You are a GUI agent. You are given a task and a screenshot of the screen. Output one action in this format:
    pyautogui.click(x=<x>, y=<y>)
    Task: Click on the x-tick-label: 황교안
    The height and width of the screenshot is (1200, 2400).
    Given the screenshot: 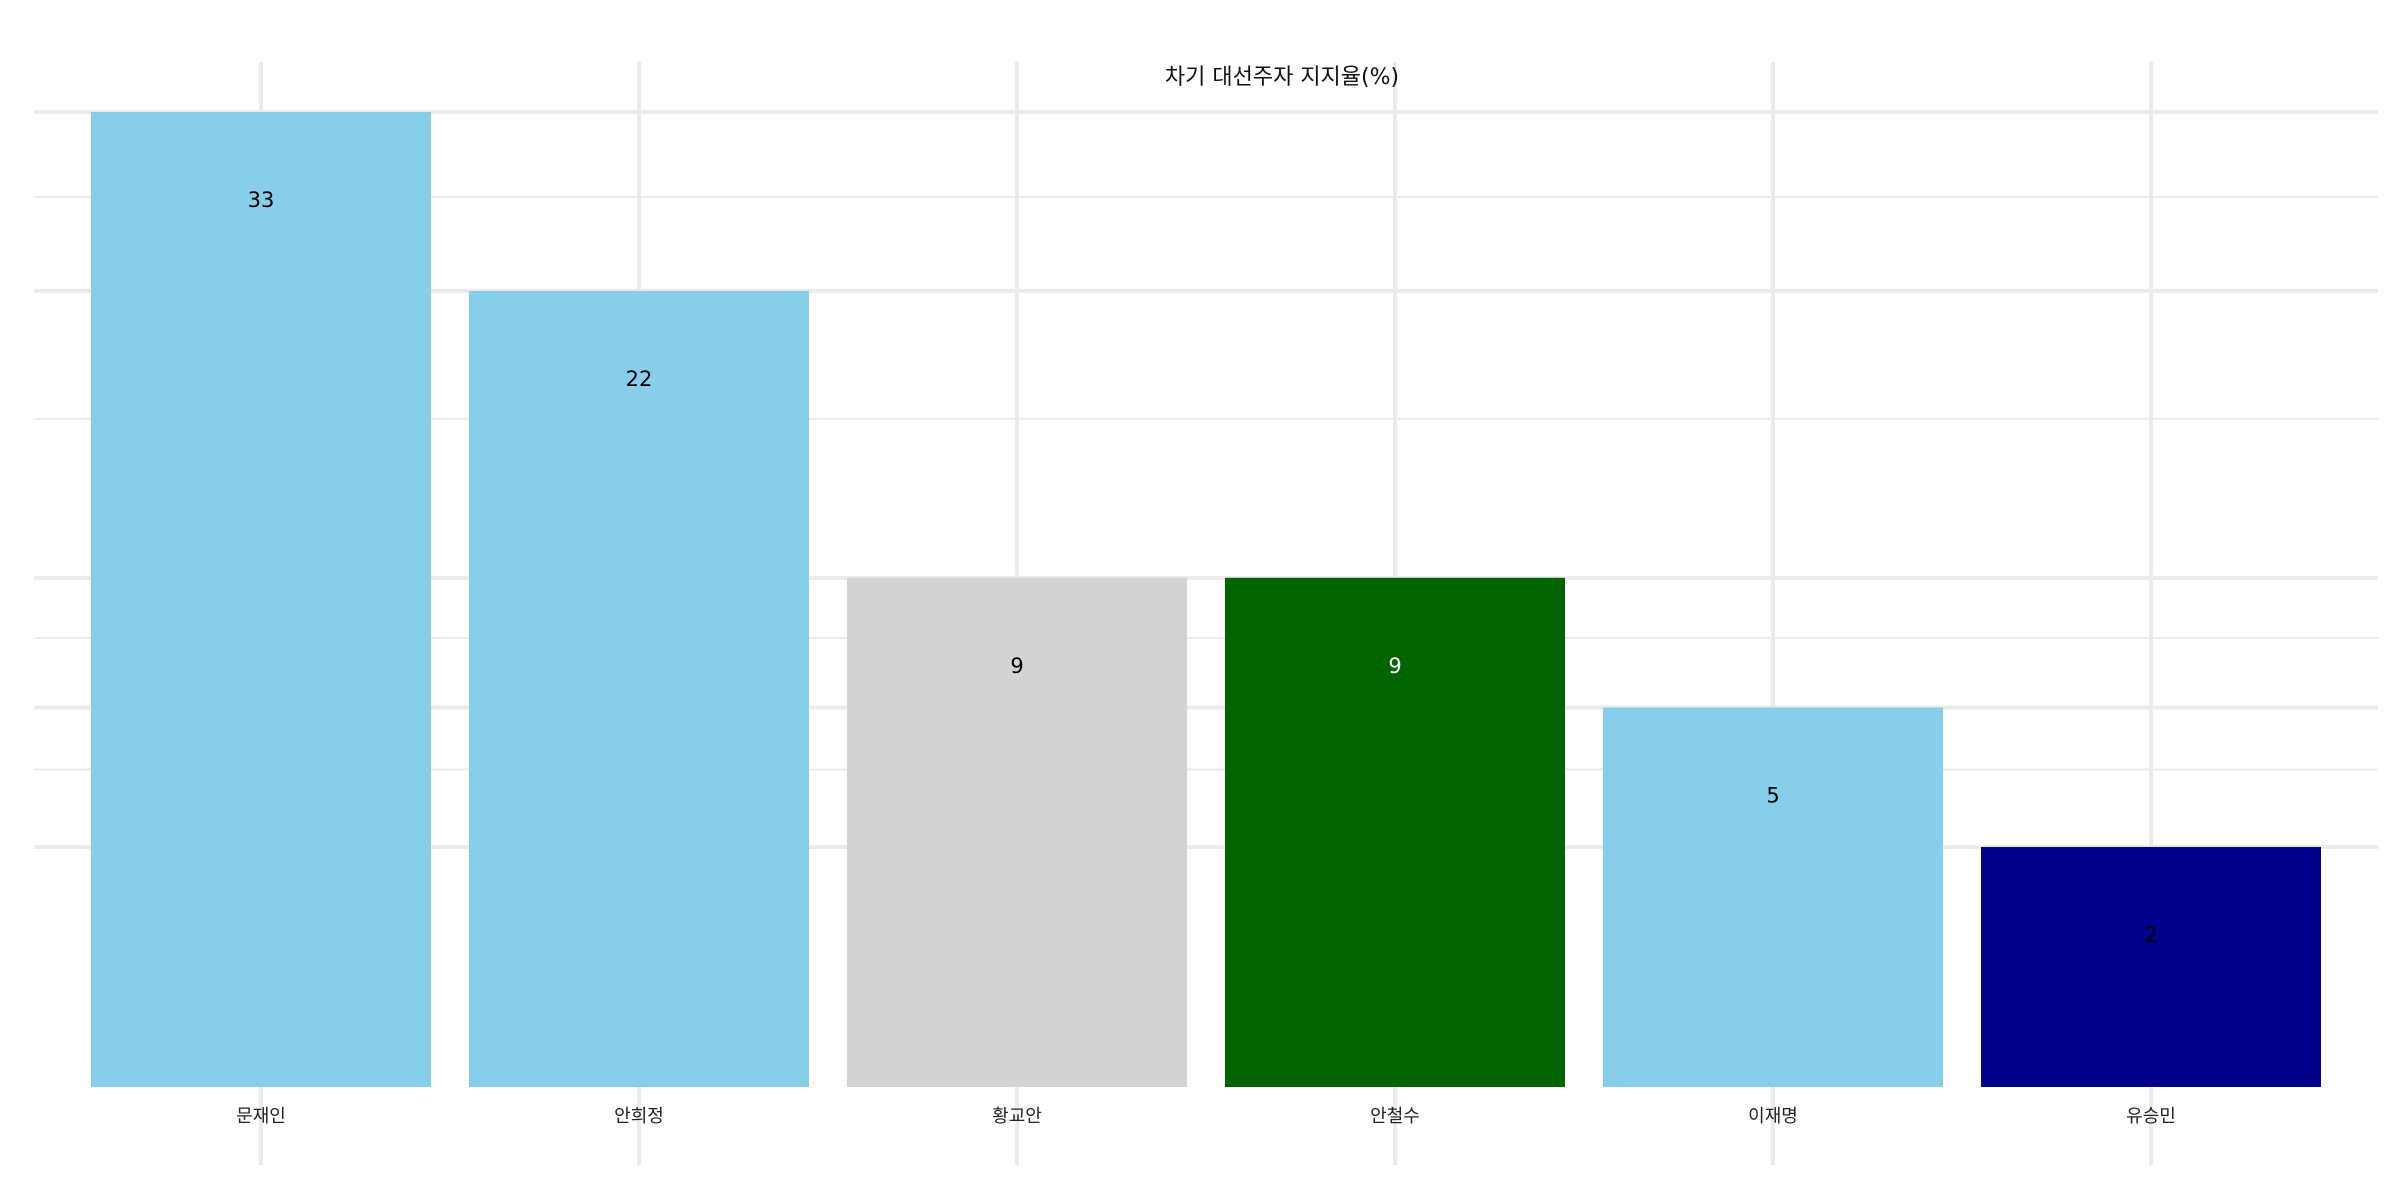 What is the action you would take?
    pyautogui.click(x=1017, y=1116)
    